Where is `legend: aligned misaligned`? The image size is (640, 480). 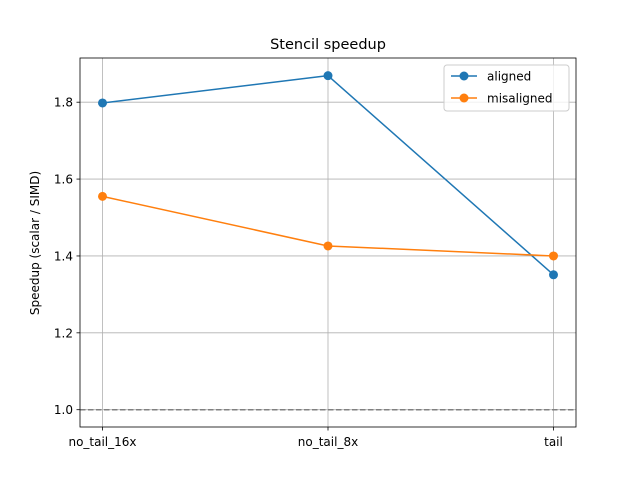
legend: aligned misaligned is located at coordinates (506, 88).